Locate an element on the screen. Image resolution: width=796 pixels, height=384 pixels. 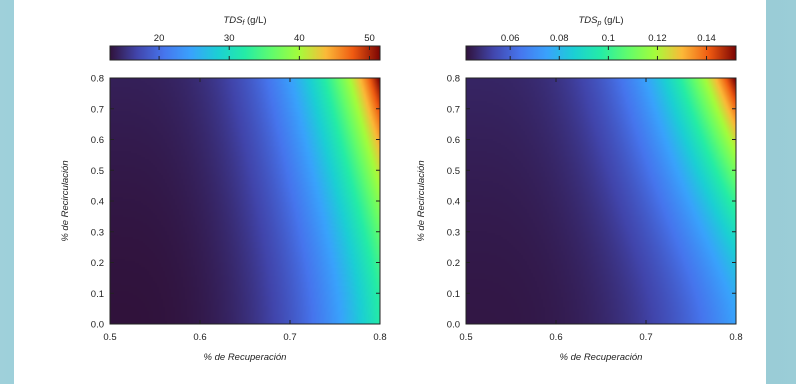
colorbar-tick-label: 40 is located at coordinates (299, 38).